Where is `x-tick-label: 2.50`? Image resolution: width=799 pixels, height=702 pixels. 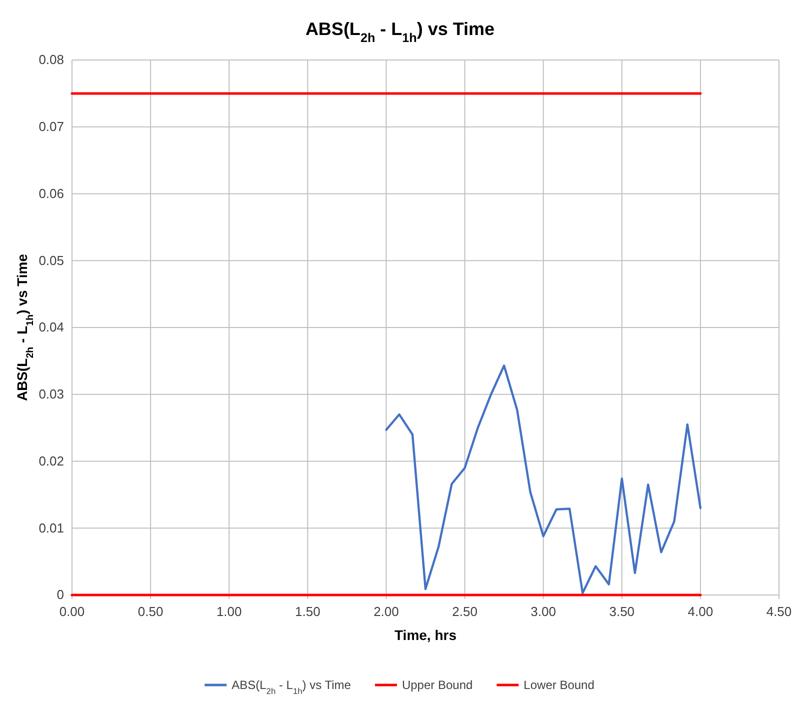 x-tick-label: 2.50 is located at coordinates (465, 612).